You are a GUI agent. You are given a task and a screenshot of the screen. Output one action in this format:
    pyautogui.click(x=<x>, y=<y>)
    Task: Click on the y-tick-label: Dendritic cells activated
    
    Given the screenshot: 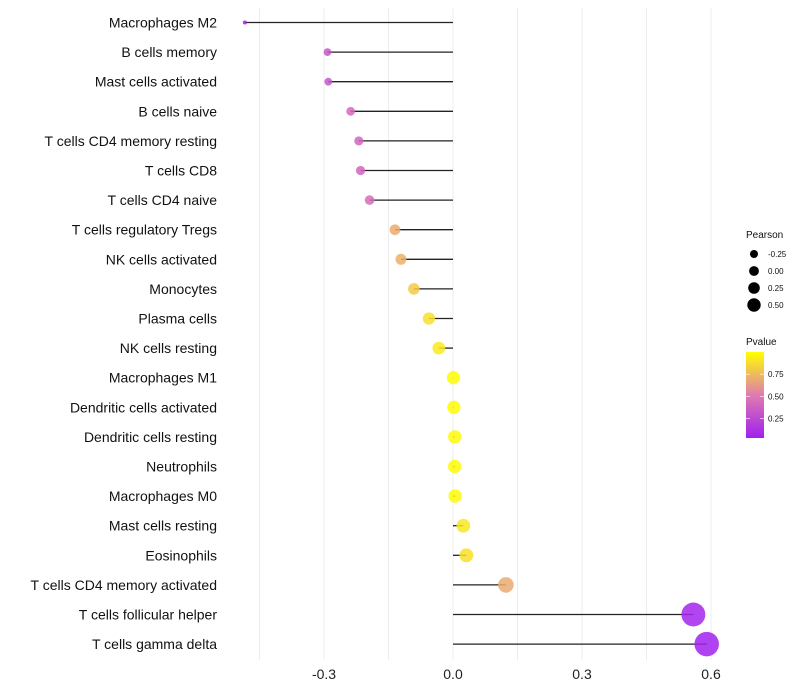 What is the action you would take?
    pyautogui.click(x=143, y=407)
    